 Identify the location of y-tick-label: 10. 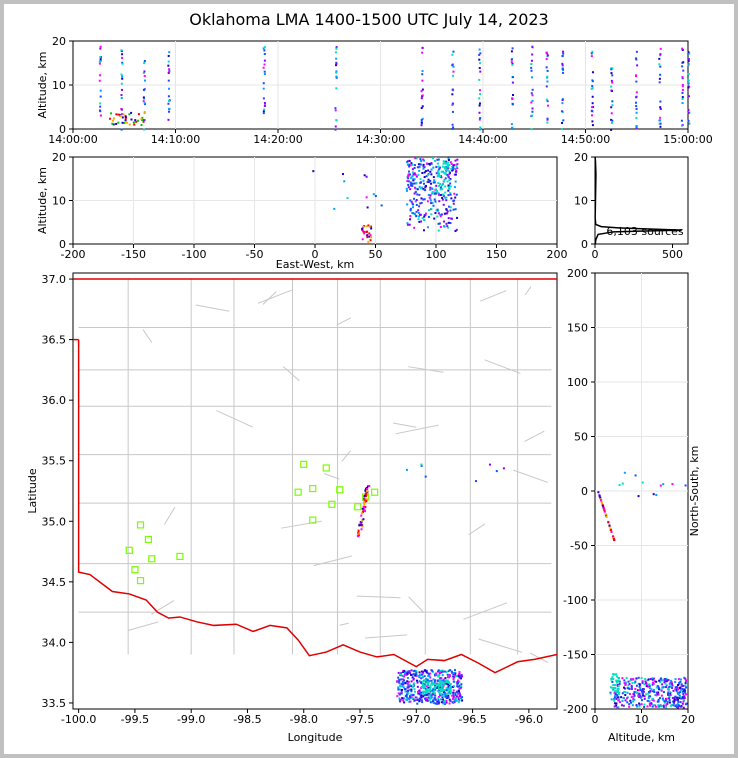
(581, 201).